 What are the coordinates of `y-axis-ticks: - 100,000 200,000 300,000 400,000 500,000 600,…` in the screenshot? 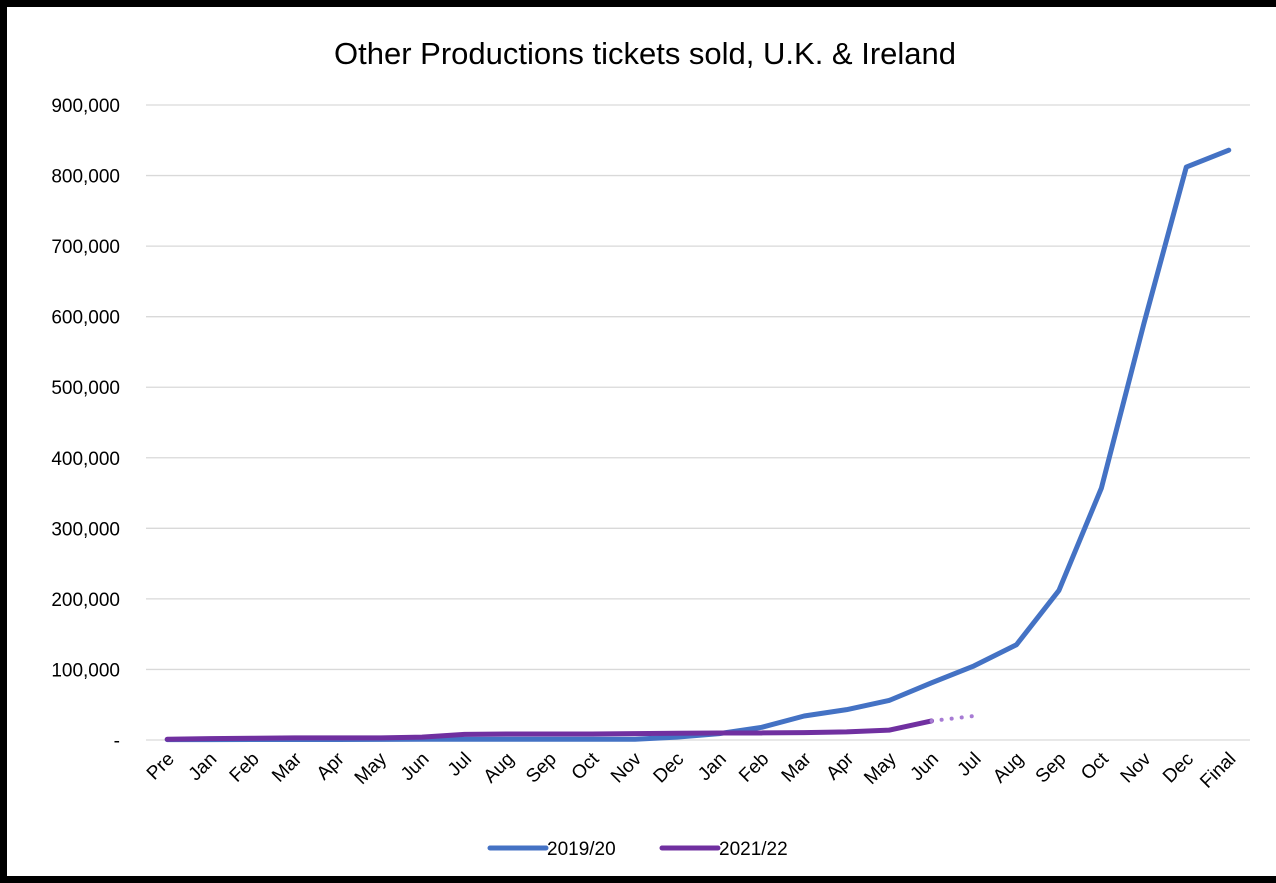 It's located at (85, 424).